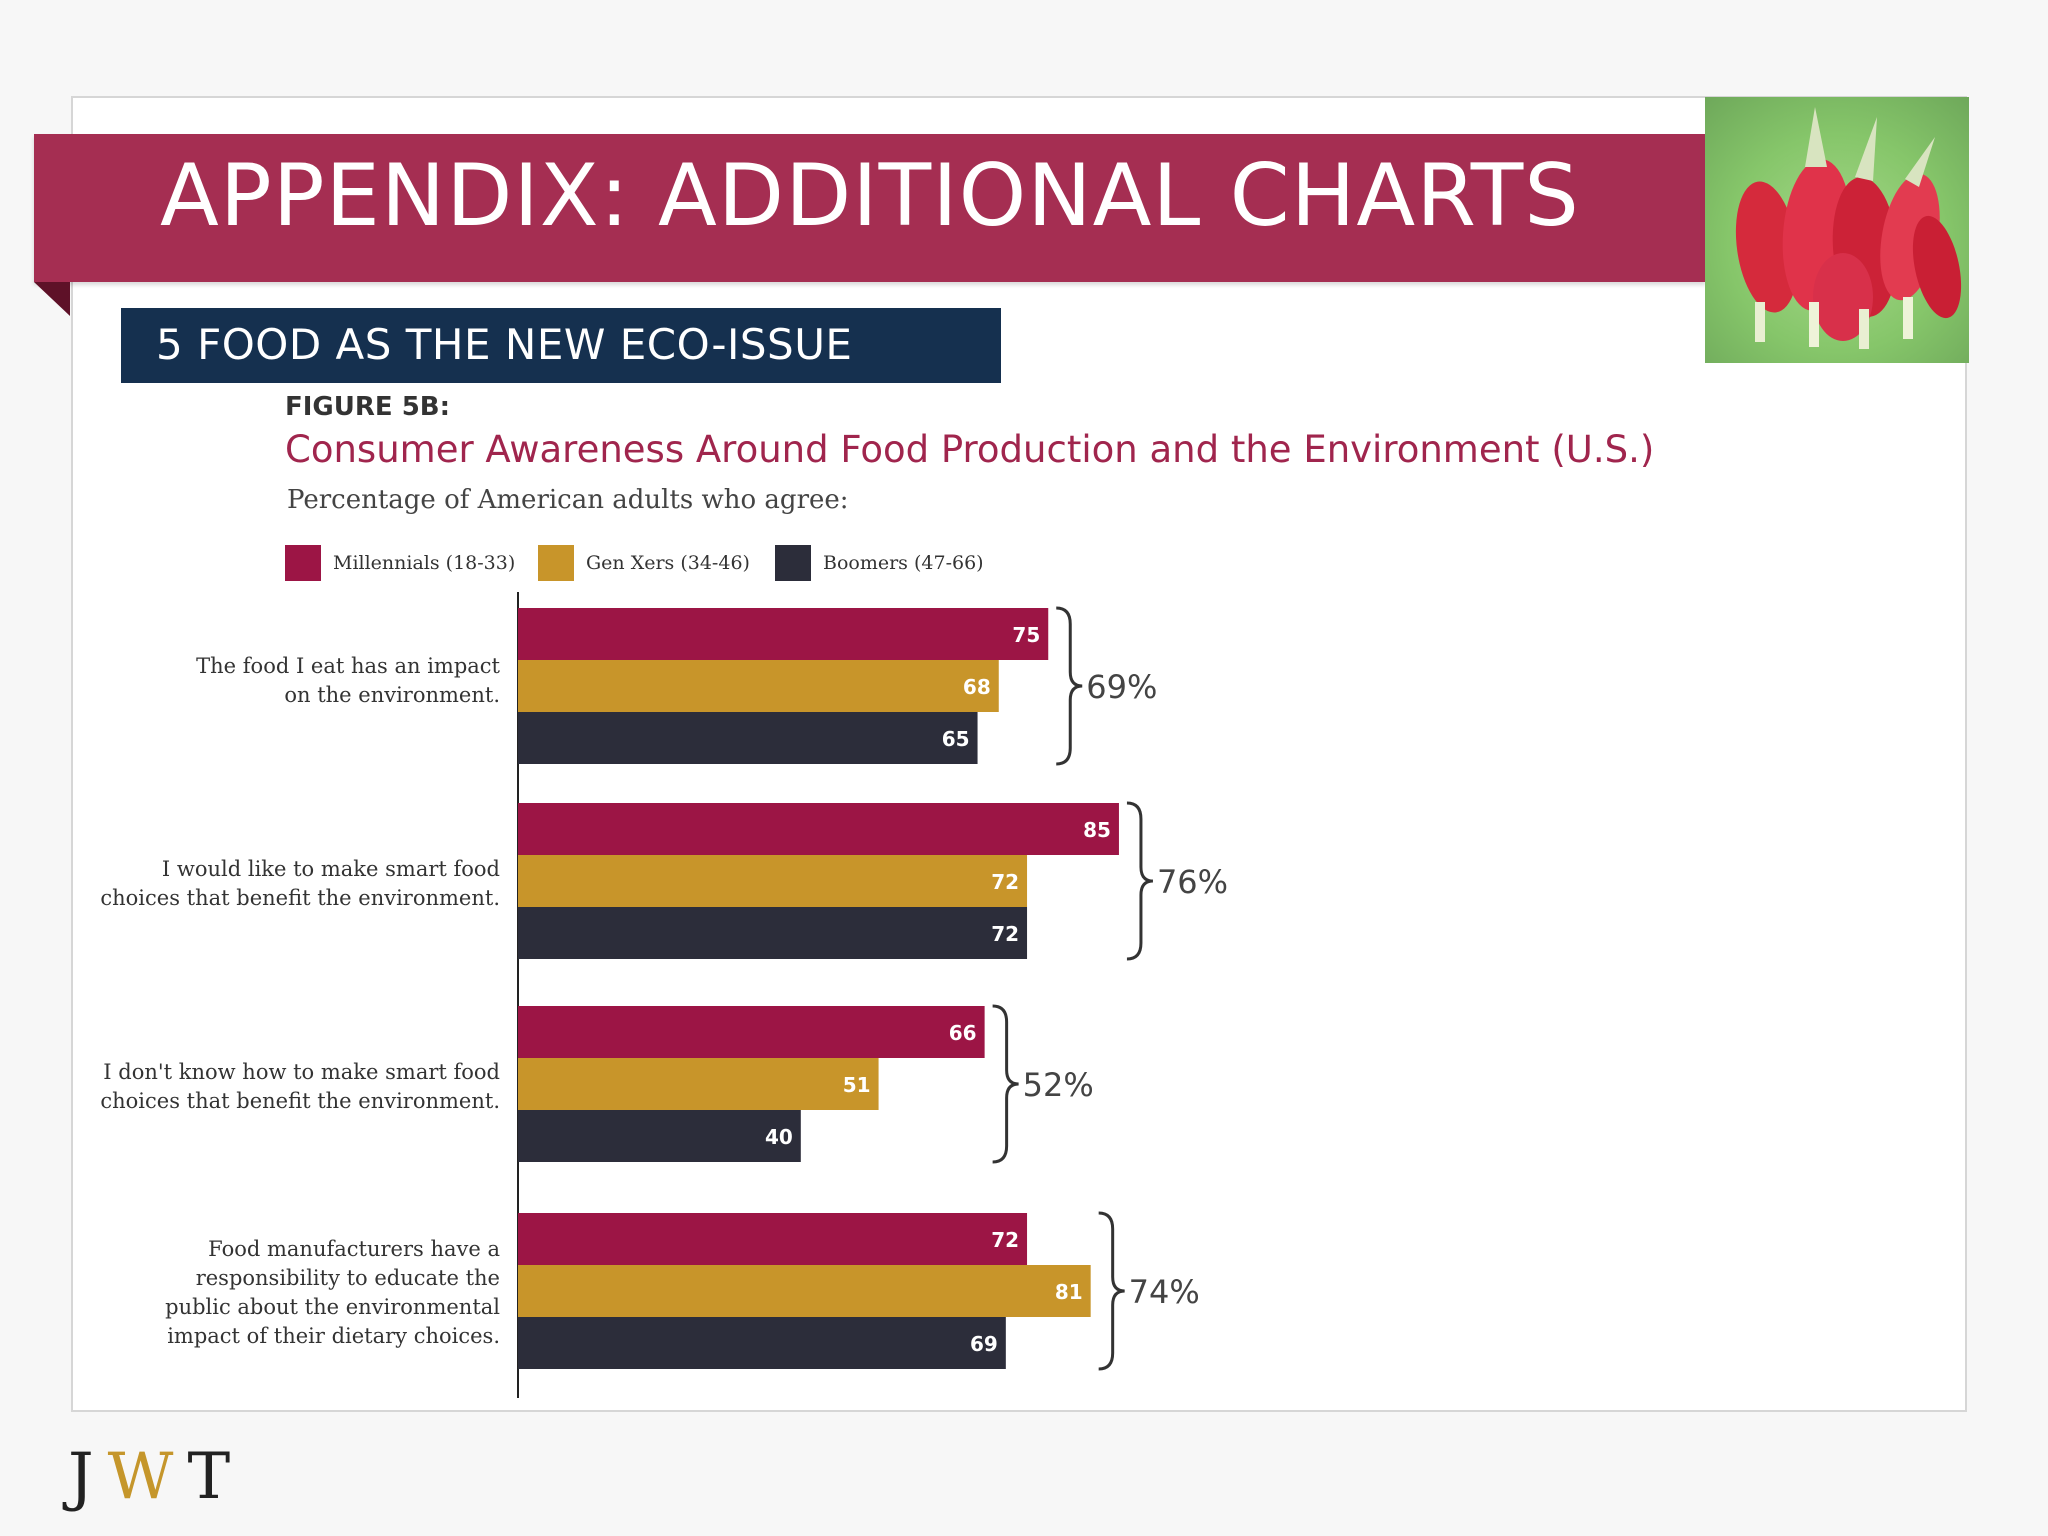 The height and width of the screenshot is (1536, 2048). I want to click on section-bar, so click(561, 345).